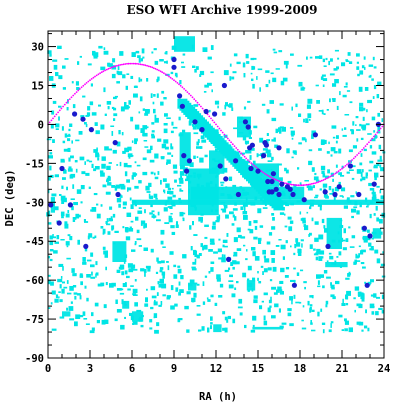 This screenshot has height=409, width=409. I want to click on chart-title: ESO WFI Archive 1999-2009, so click(221, 10).